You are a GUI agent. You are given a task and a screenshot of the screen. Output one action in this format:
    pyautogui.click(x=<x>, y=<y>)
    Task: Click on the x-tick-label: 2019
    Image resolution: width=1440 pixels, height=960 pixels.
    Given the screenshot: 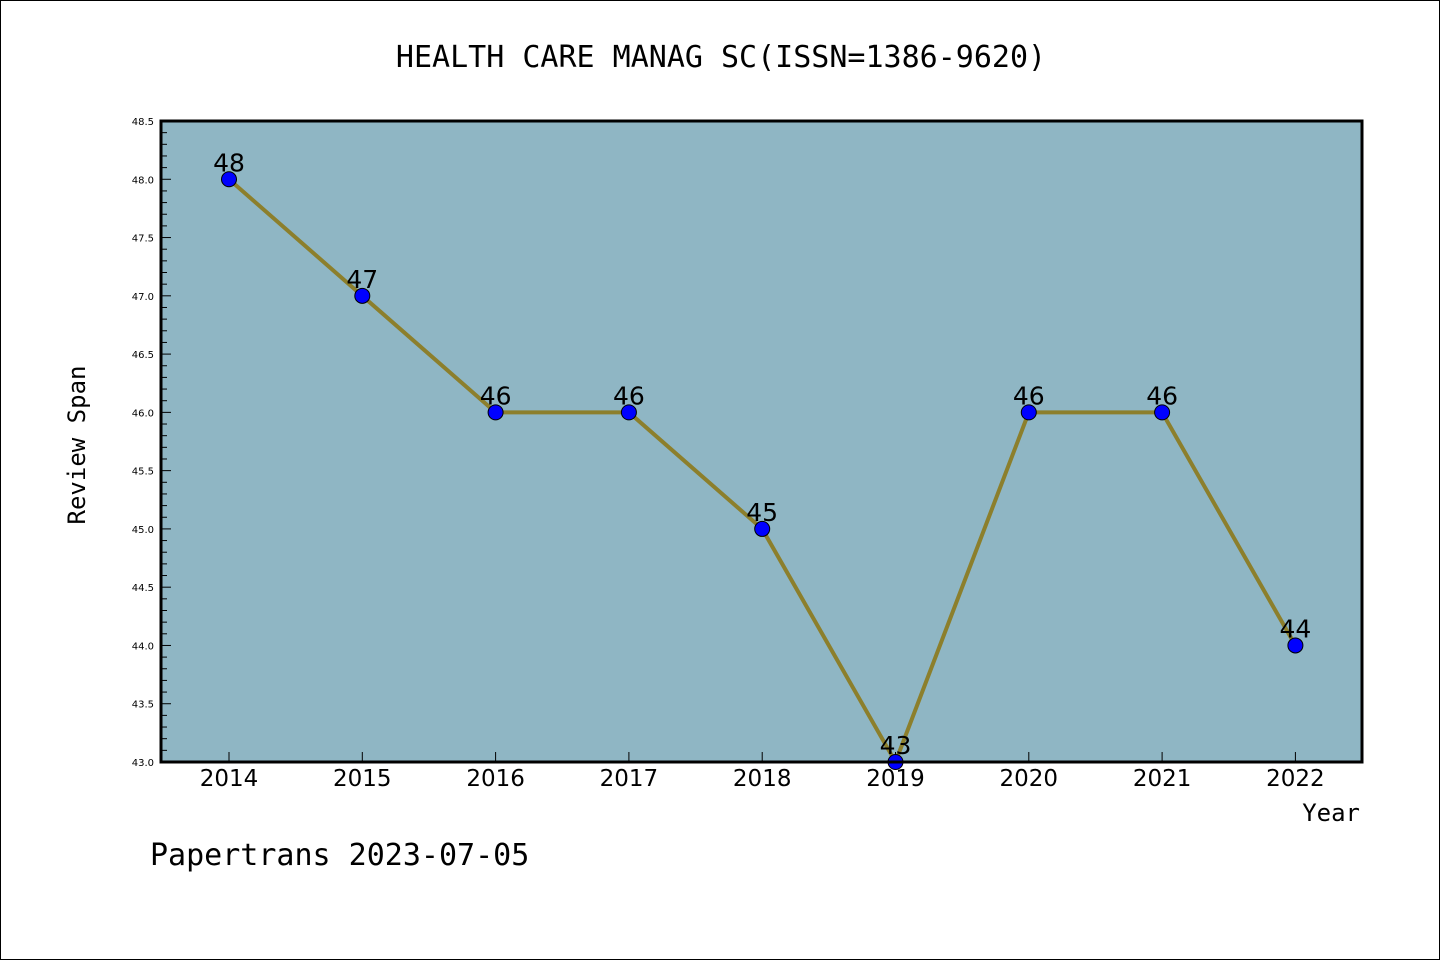 What is the action you would take?
    pyautogui.click(x=895, y=779)
    